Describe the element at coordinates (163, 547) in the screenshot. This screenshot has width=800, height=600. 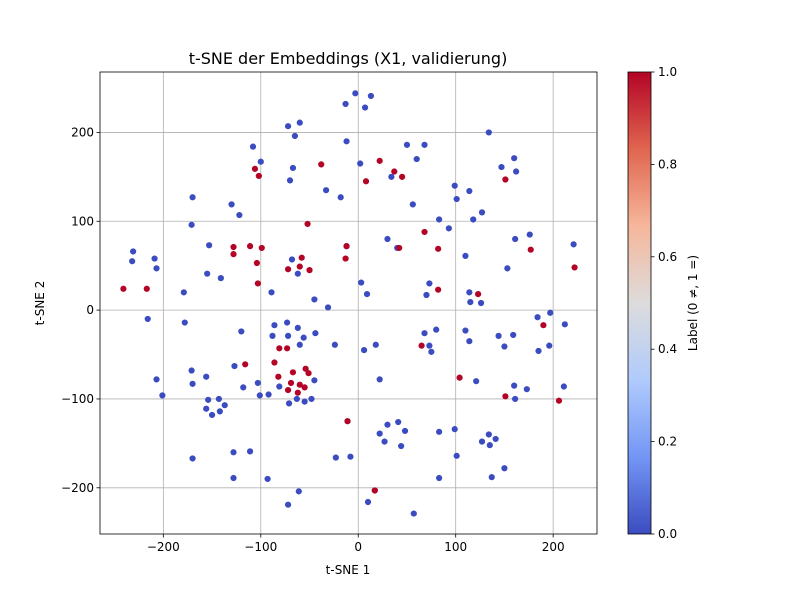
I see `x-tick-label: −200` at that location.